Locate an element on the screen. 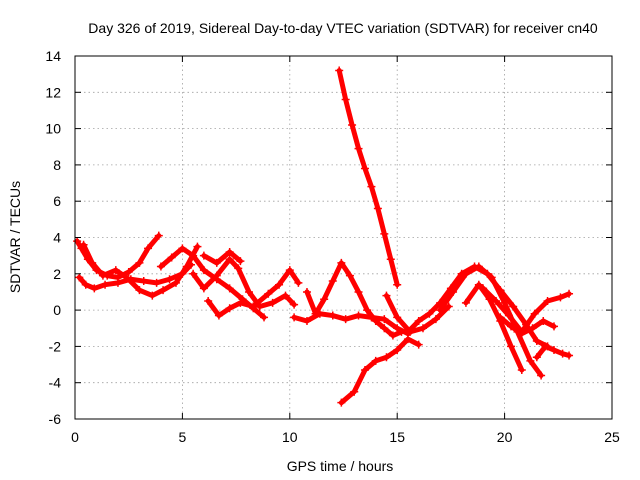 The width and height of the screenshot is (640, 480). series-sat-c is located at coordinates (140, 270).